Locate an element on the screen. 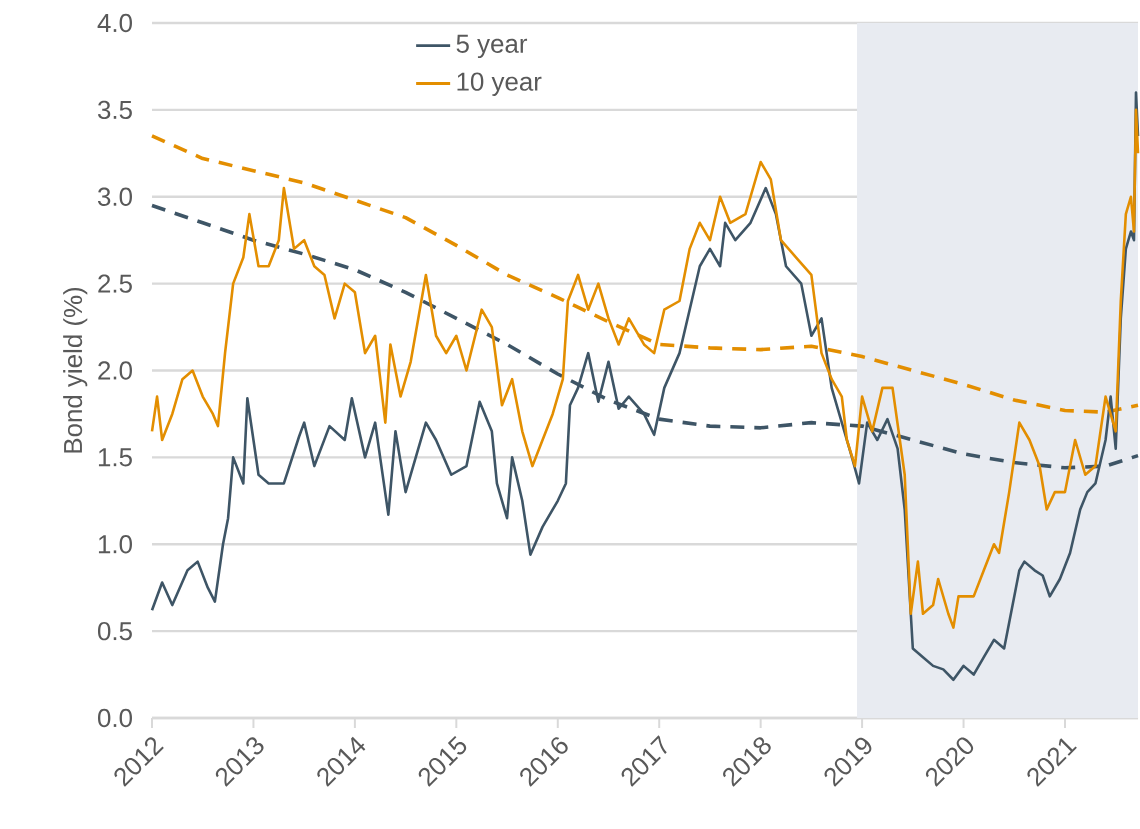  y-tick-label: 3.0 is located at coordinates (114, 196).